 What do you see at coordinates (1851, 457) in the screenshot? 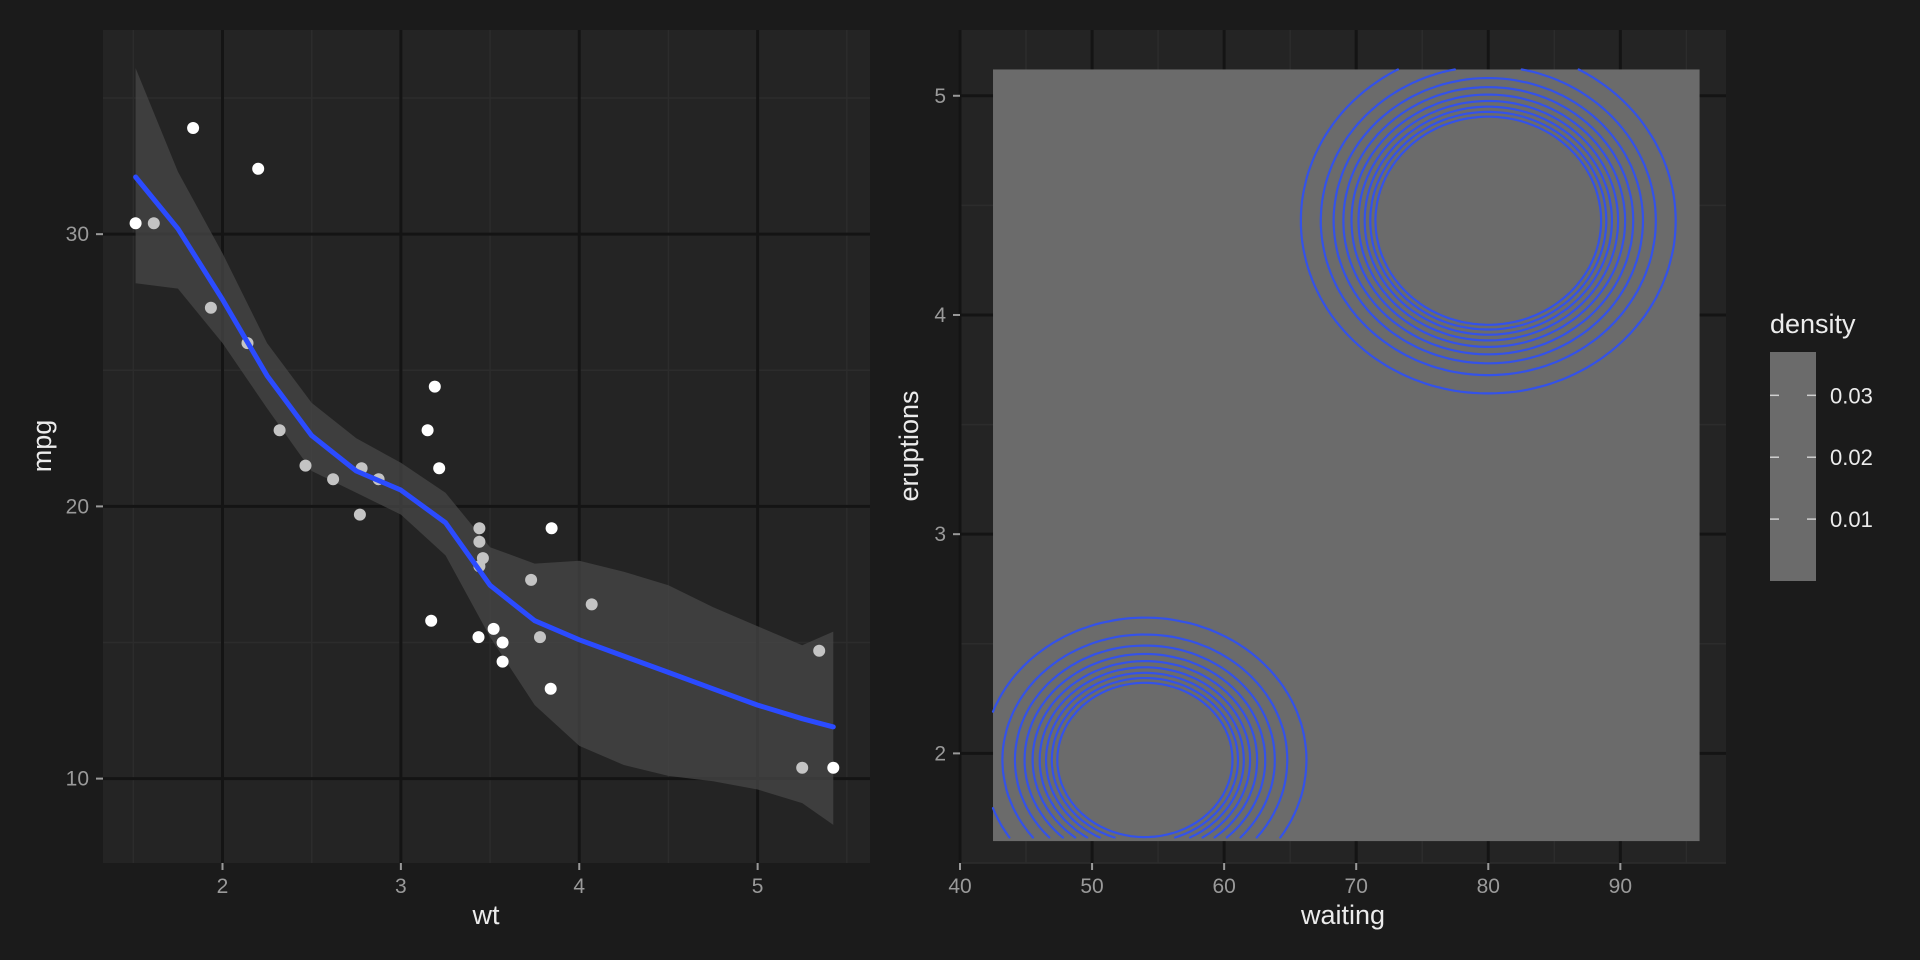
I see `legend-label: 0.02` at bounding box center [1851, 457].